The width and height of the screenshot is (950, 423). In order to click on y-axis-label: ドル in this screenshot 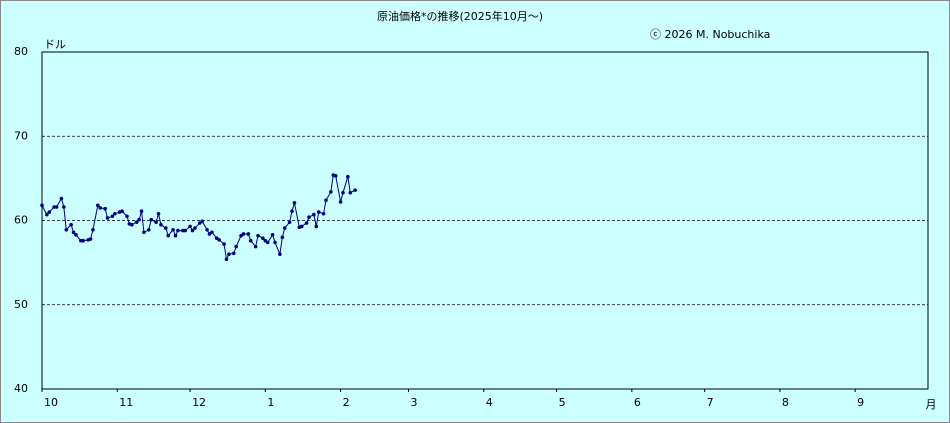, I will do `click(55, 44)`.